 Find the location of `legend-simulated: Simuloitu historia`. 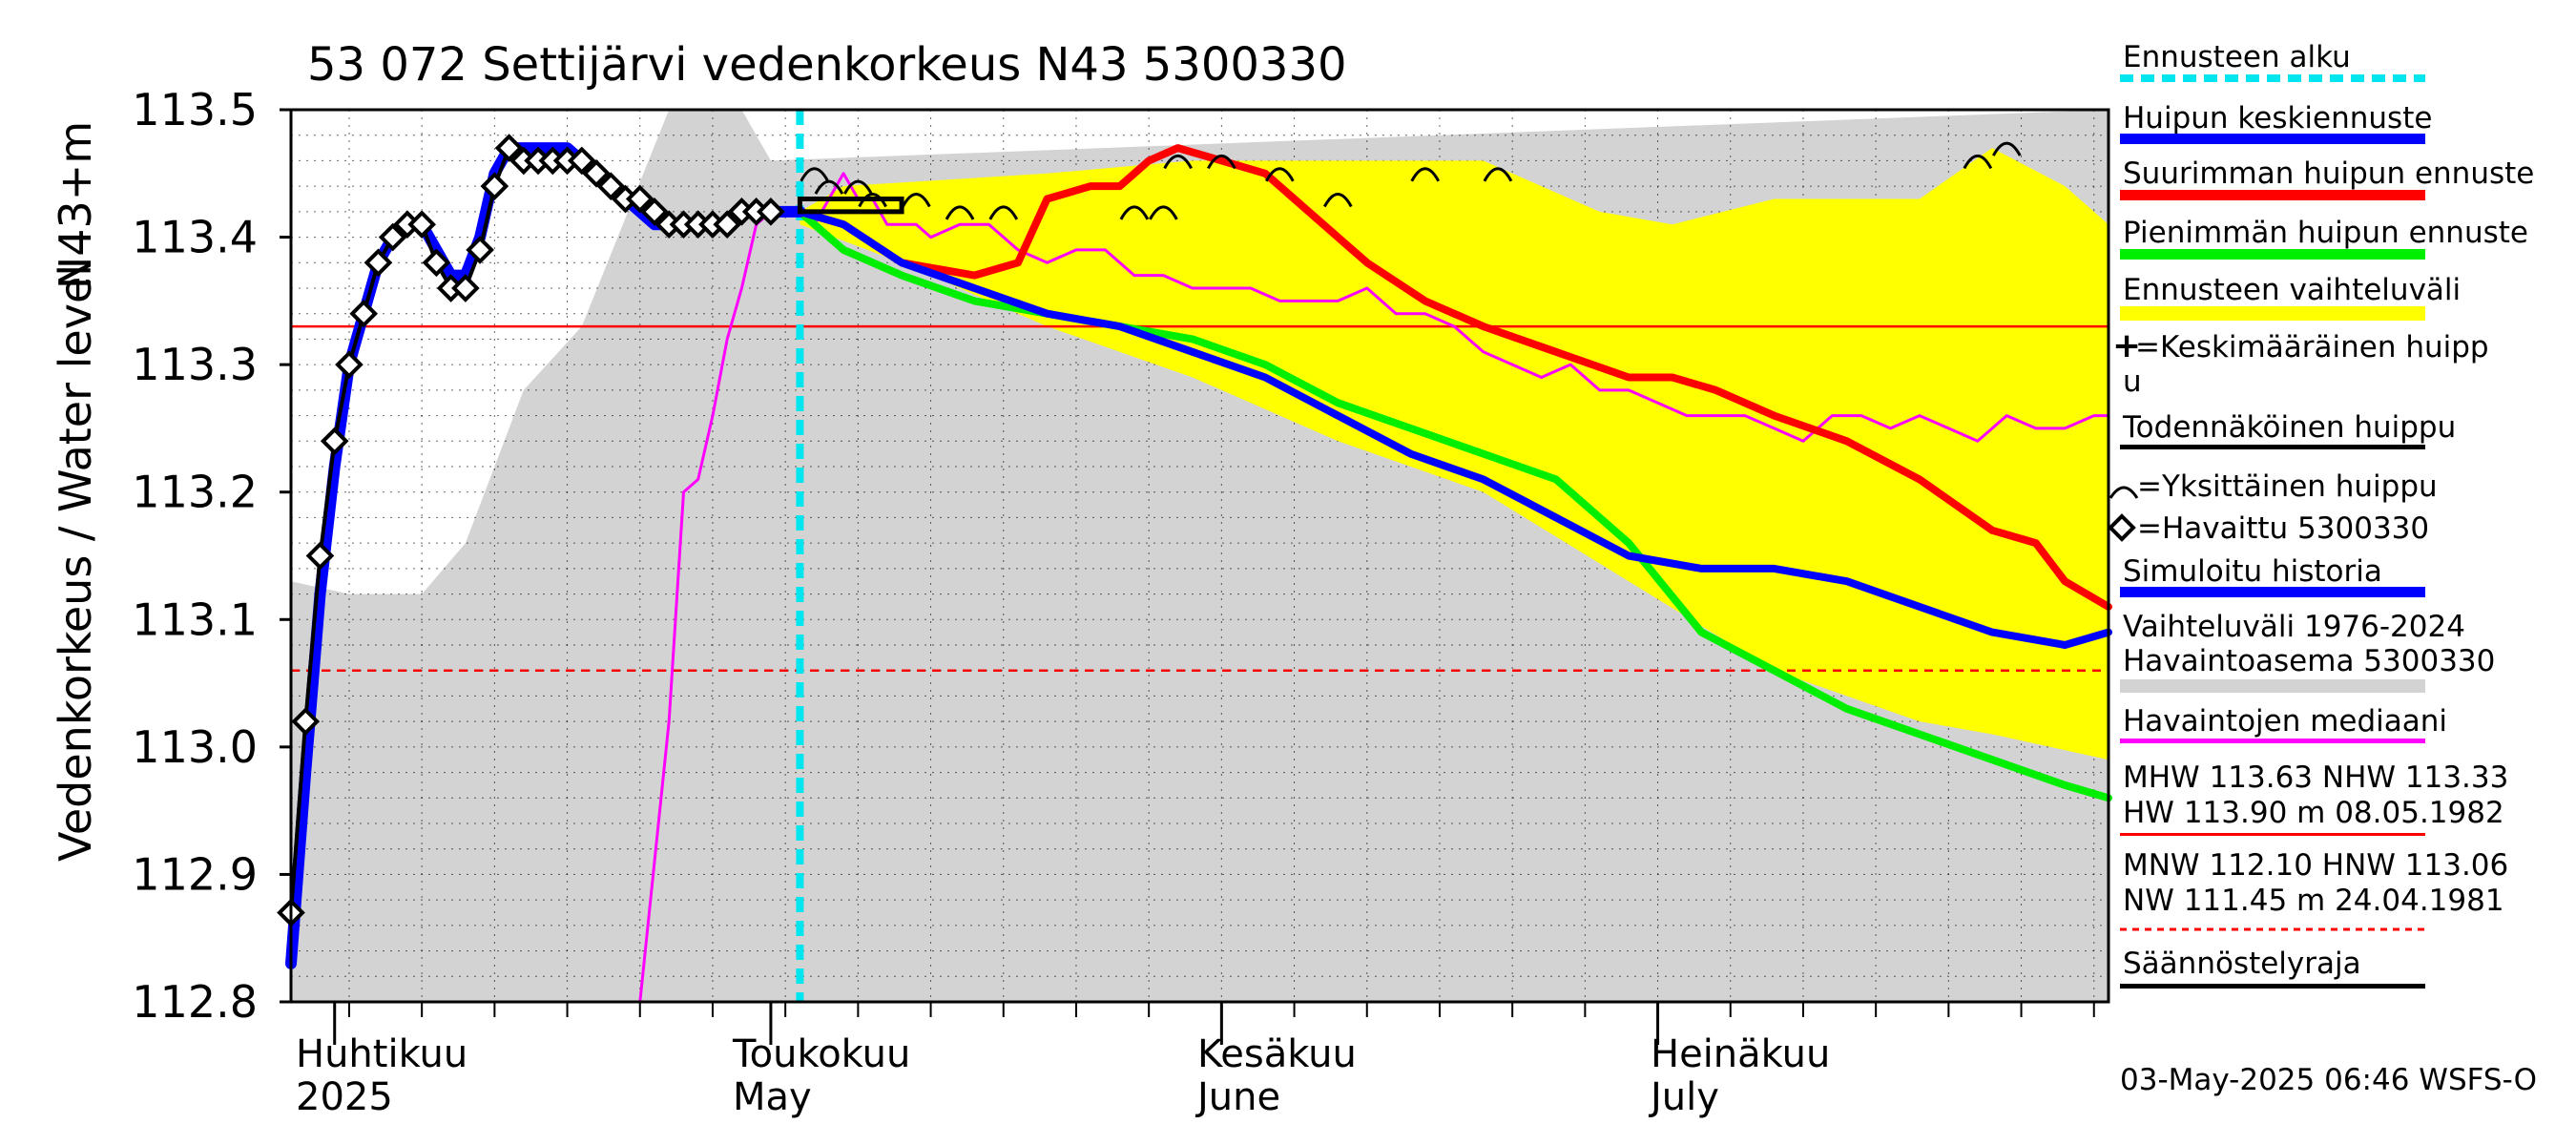

legend-simulated: Simuloitu historia is located at coordinates (2252, 572).